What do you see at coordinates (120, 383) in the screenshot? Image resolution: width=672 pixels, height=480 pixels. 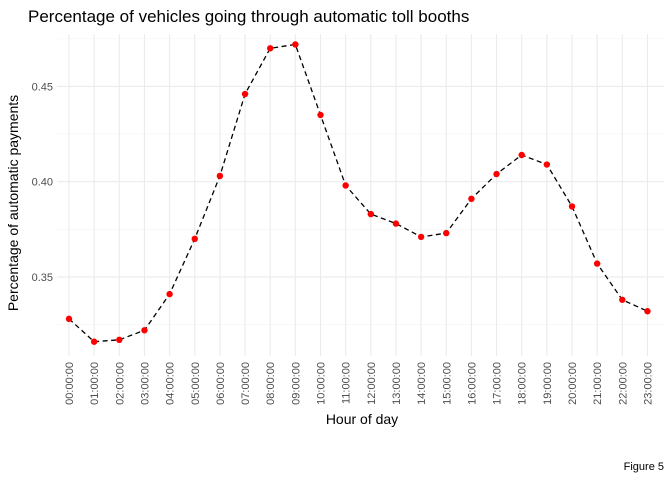 I see `x-tick-label: 02:00:00` at bounding box center [120, 383].